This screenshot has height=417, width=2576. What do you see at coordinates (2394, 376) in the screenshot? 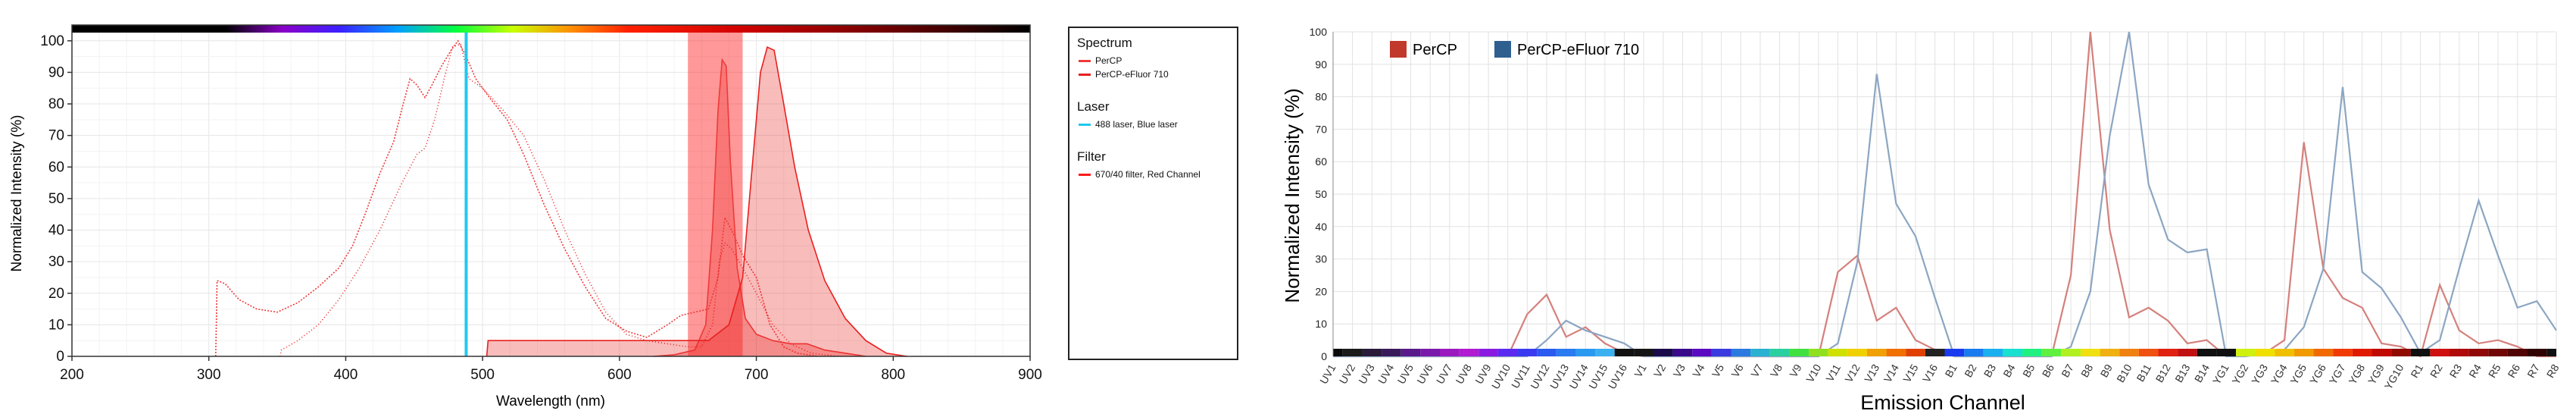
I see `channel-x-tick-label: YG10` at bounding box center [2394, 376].